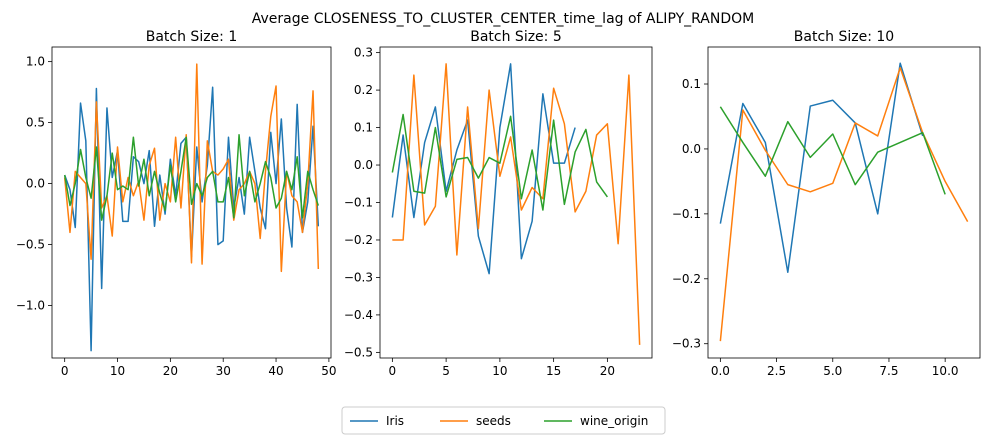 Image resolution: width=993 pixels, height=445 pixels. Describe the element at coordinates (35, 62) in the screenshot. I see `y-tick-label: 1.0` at that location.